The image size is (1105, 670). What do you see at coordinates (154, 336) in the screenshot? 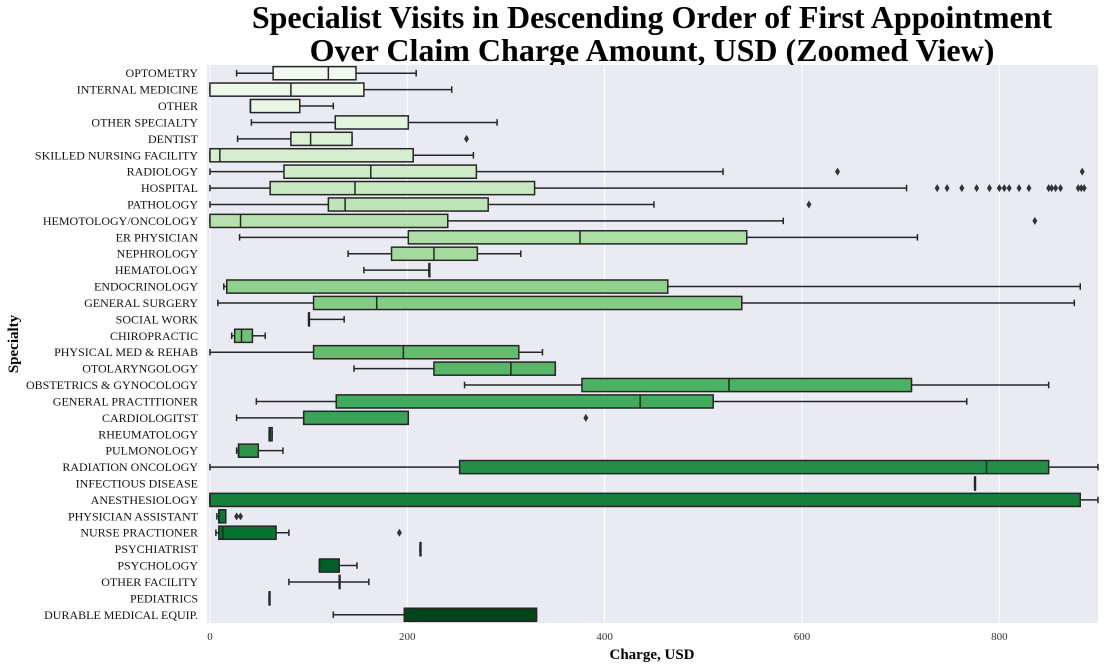
I see `y-tick-label: CHIROPRACTIC` at bounding box center [154, 336].